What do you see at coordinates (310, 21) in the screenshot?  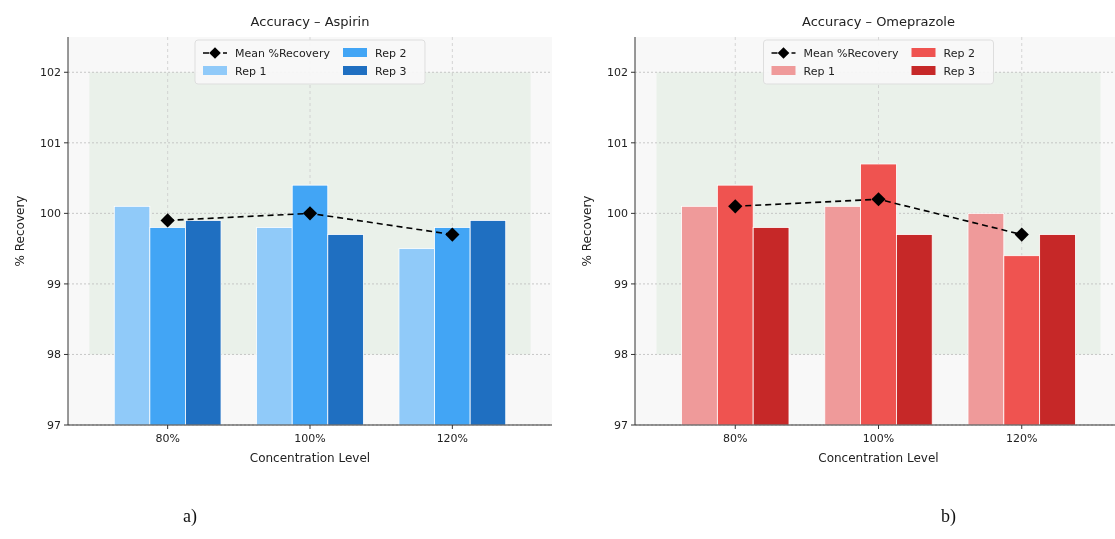 I see `chart-title: Accuracy – Aspirin` at bounding box center [310, 21].